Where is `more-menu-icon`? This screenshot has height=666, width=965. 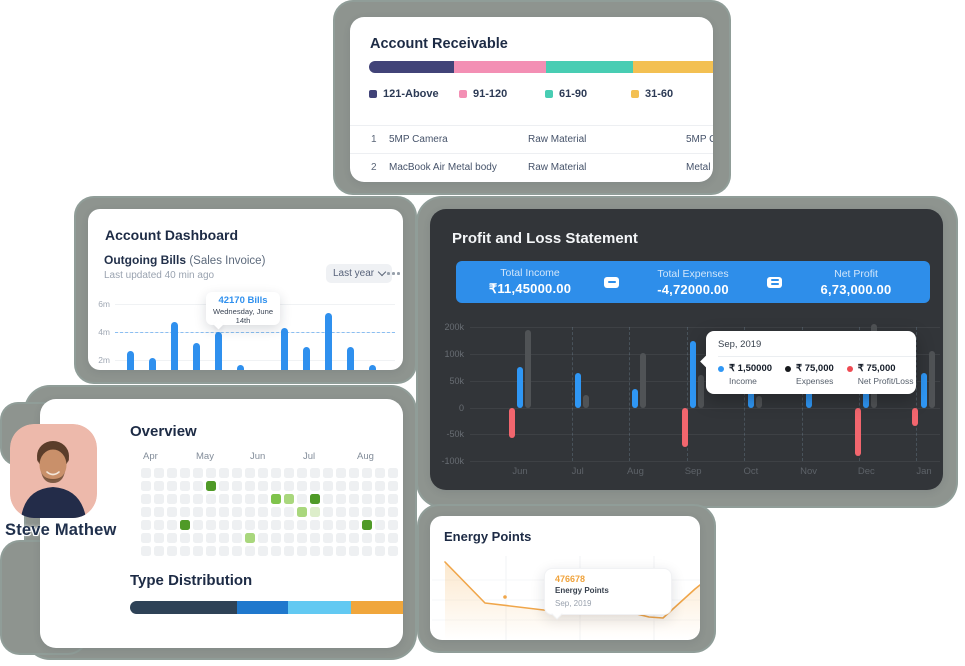 more-menu-icon is located at coordinates (393, 273).